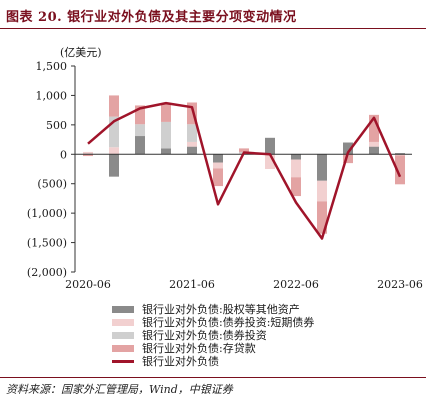 The height and width of the screenshot is (414, 426). I want to click on legend-item-deposits: 银行业对外负债:存贷款, so click(213, 348).